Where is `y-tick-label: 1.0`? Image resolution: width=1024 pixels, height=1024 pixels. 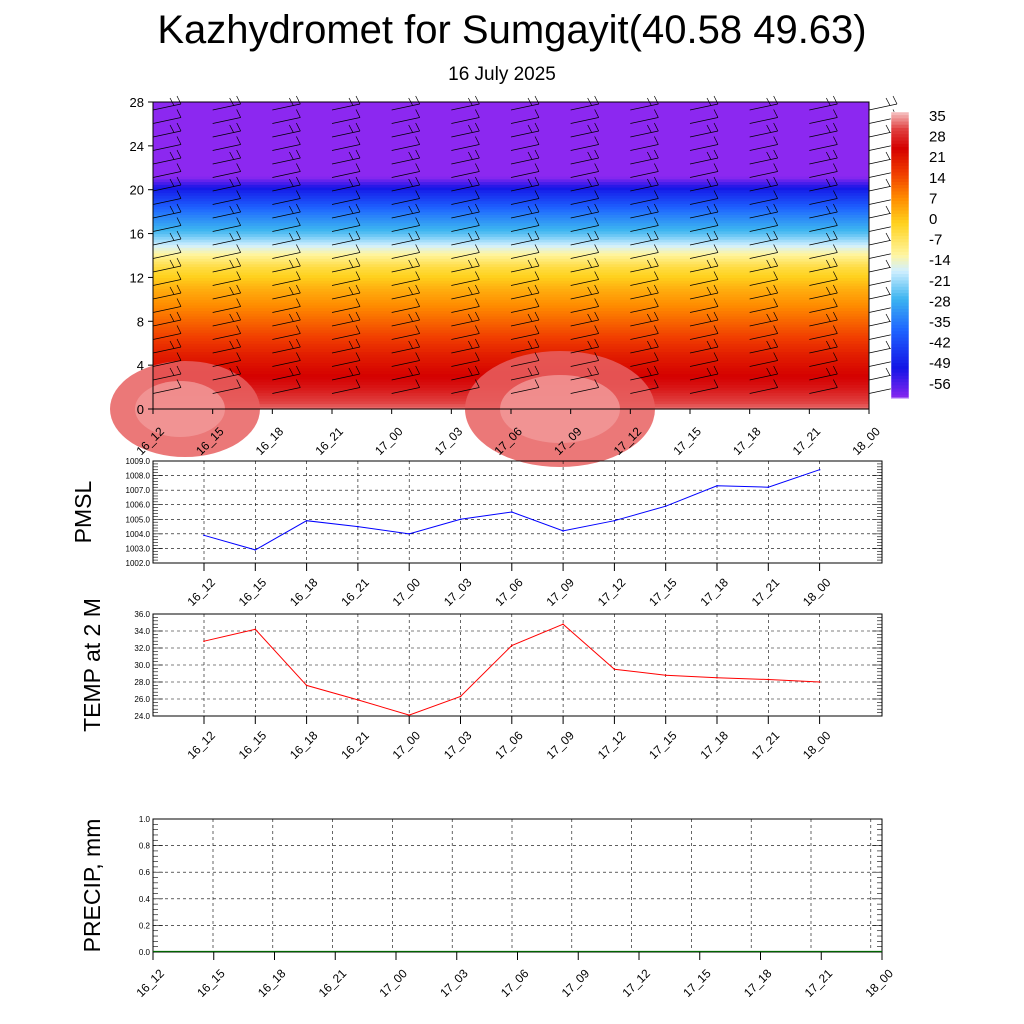 y-tick-label: 1.0 is located at coordinates (145, 819).